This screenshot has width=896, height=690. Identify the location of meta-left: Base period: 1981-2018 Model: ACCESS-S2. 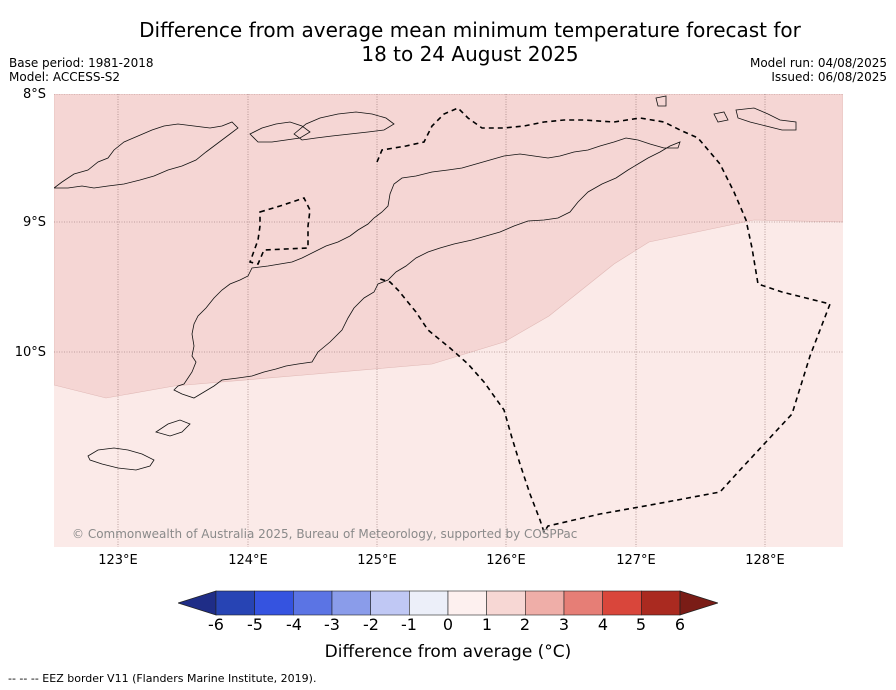
(81, 70).